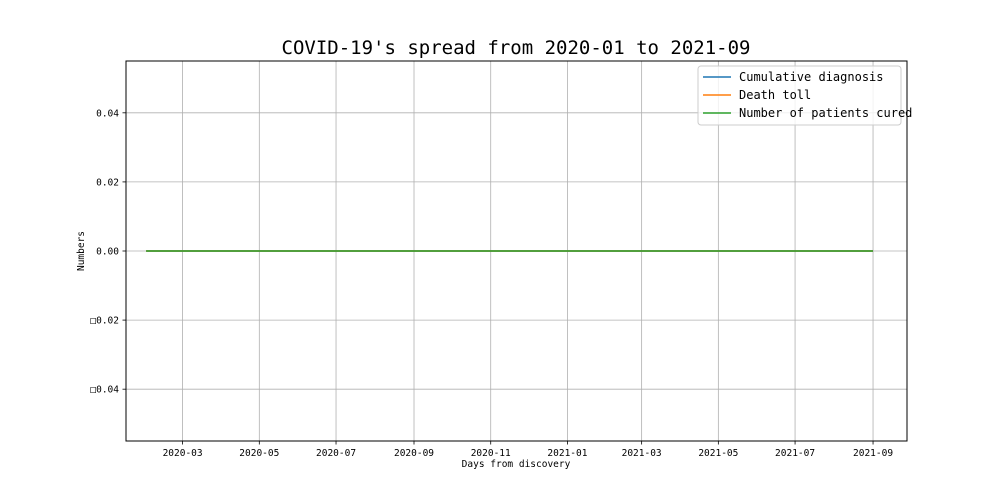 The width and height of the screenshot is (1008, 504). What do you see at coordinates (811, 77) in the screenshot?
I see `legend-label: Cumulative diagnosis` at bounding box center [811, 77].